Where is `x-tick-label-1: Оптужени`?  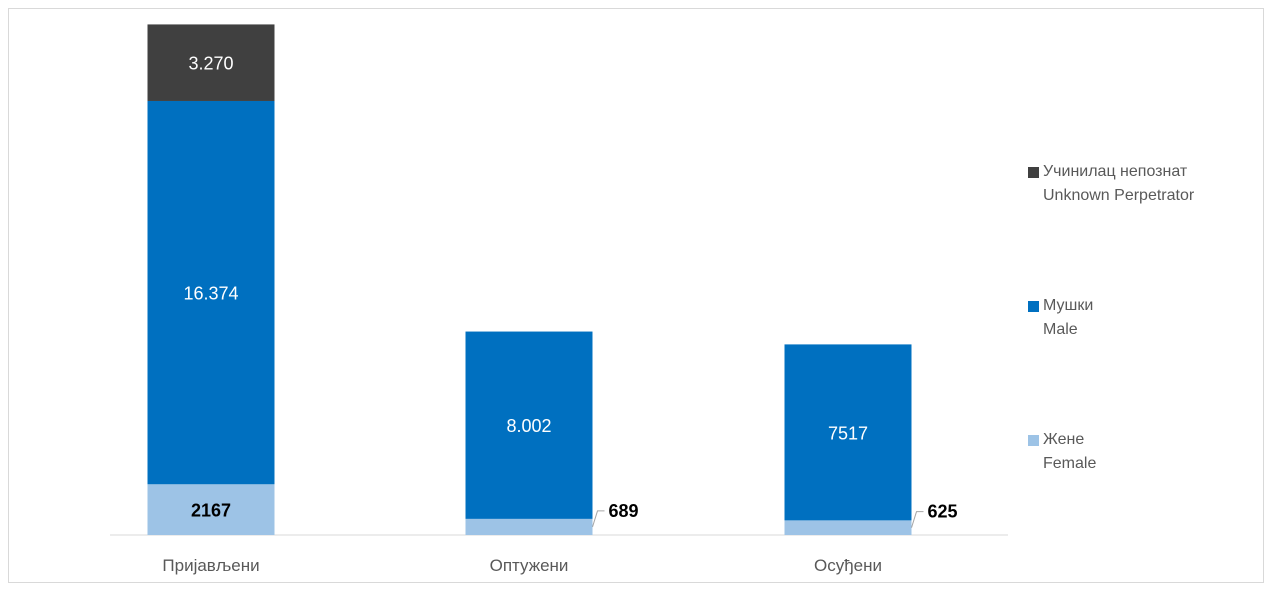 x-tick-label-1: Оптужени is located at coordinates (529, 565).